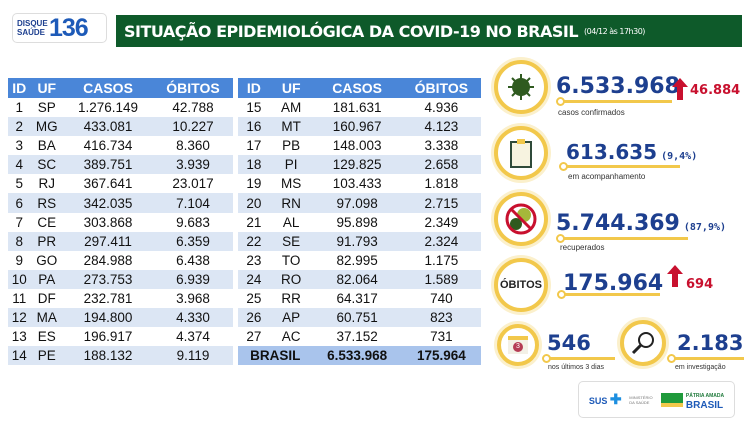 The image size is (754, 422). Describe the element at coordinates (120, 241) in the screenshot. I see `table-row: 8 PR 297.411 6.359` at that location.